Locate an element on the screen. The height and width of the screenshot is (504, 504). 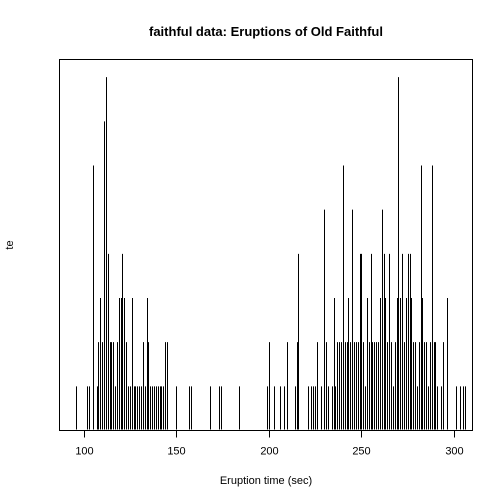
x-tick-label-1: 150 is located at coordinates (176, 452).